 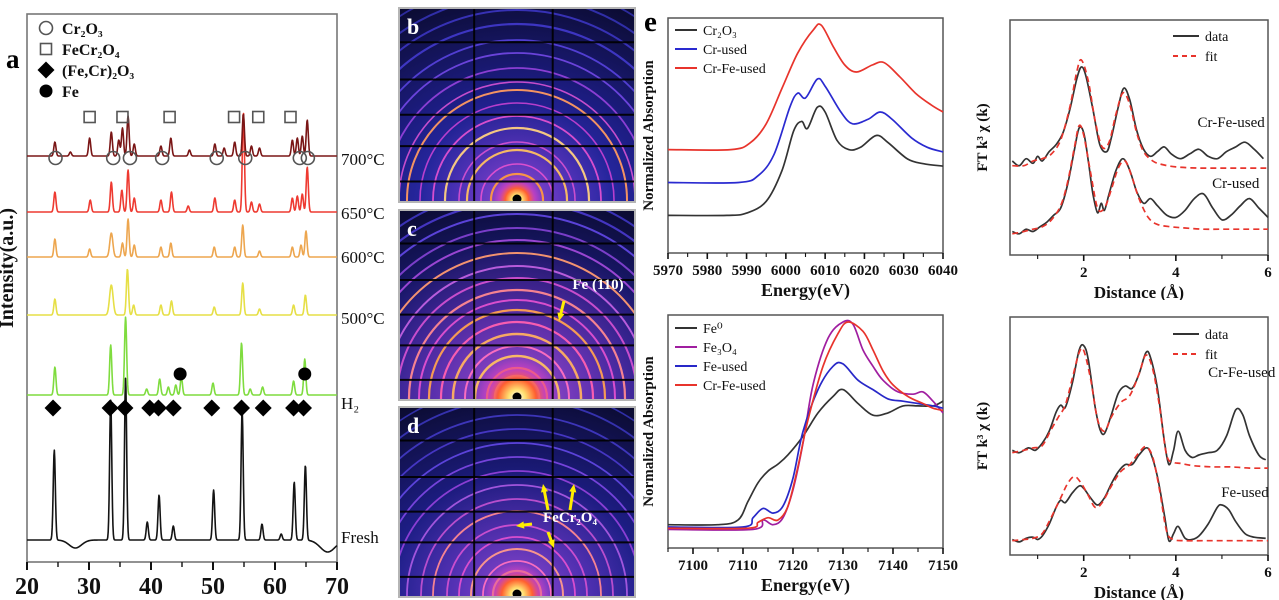 I want to click on svg-text: 6040, so click(x=943, y=271).